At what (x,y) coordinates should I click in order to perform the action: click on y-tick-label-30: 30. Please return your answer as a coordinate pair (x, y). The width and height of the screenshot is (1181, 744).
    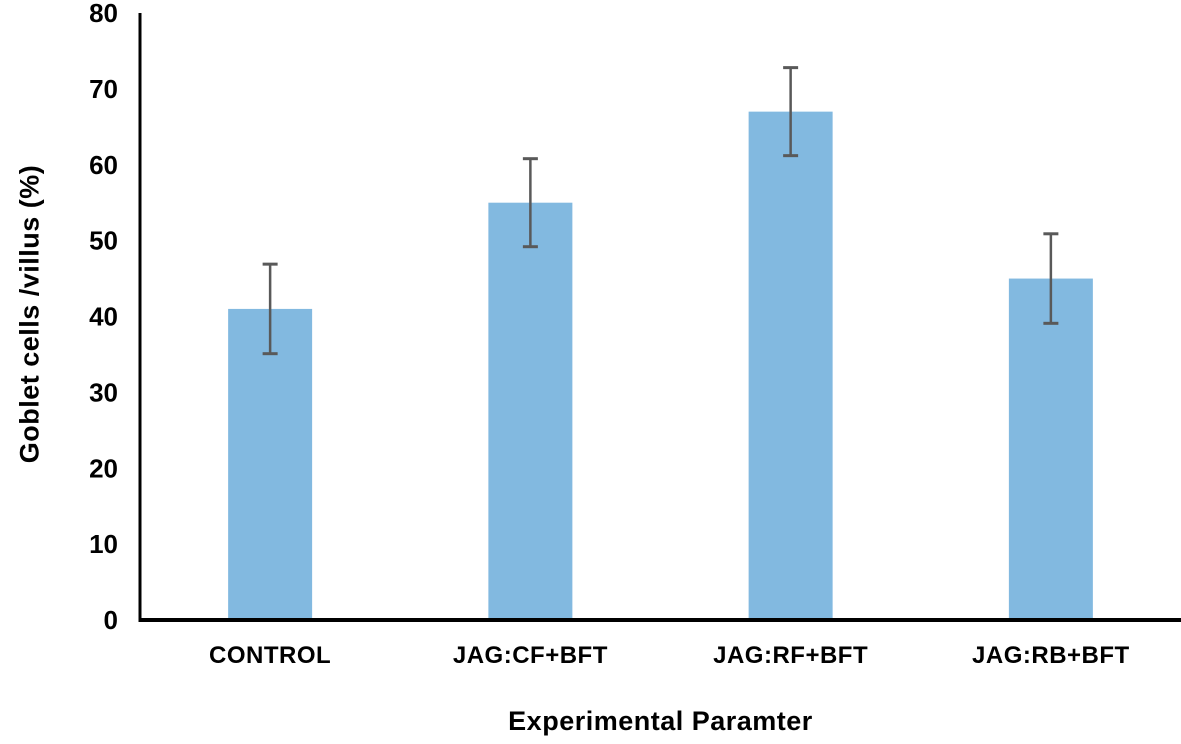
    Looking at the image, I should click on (103, 392).